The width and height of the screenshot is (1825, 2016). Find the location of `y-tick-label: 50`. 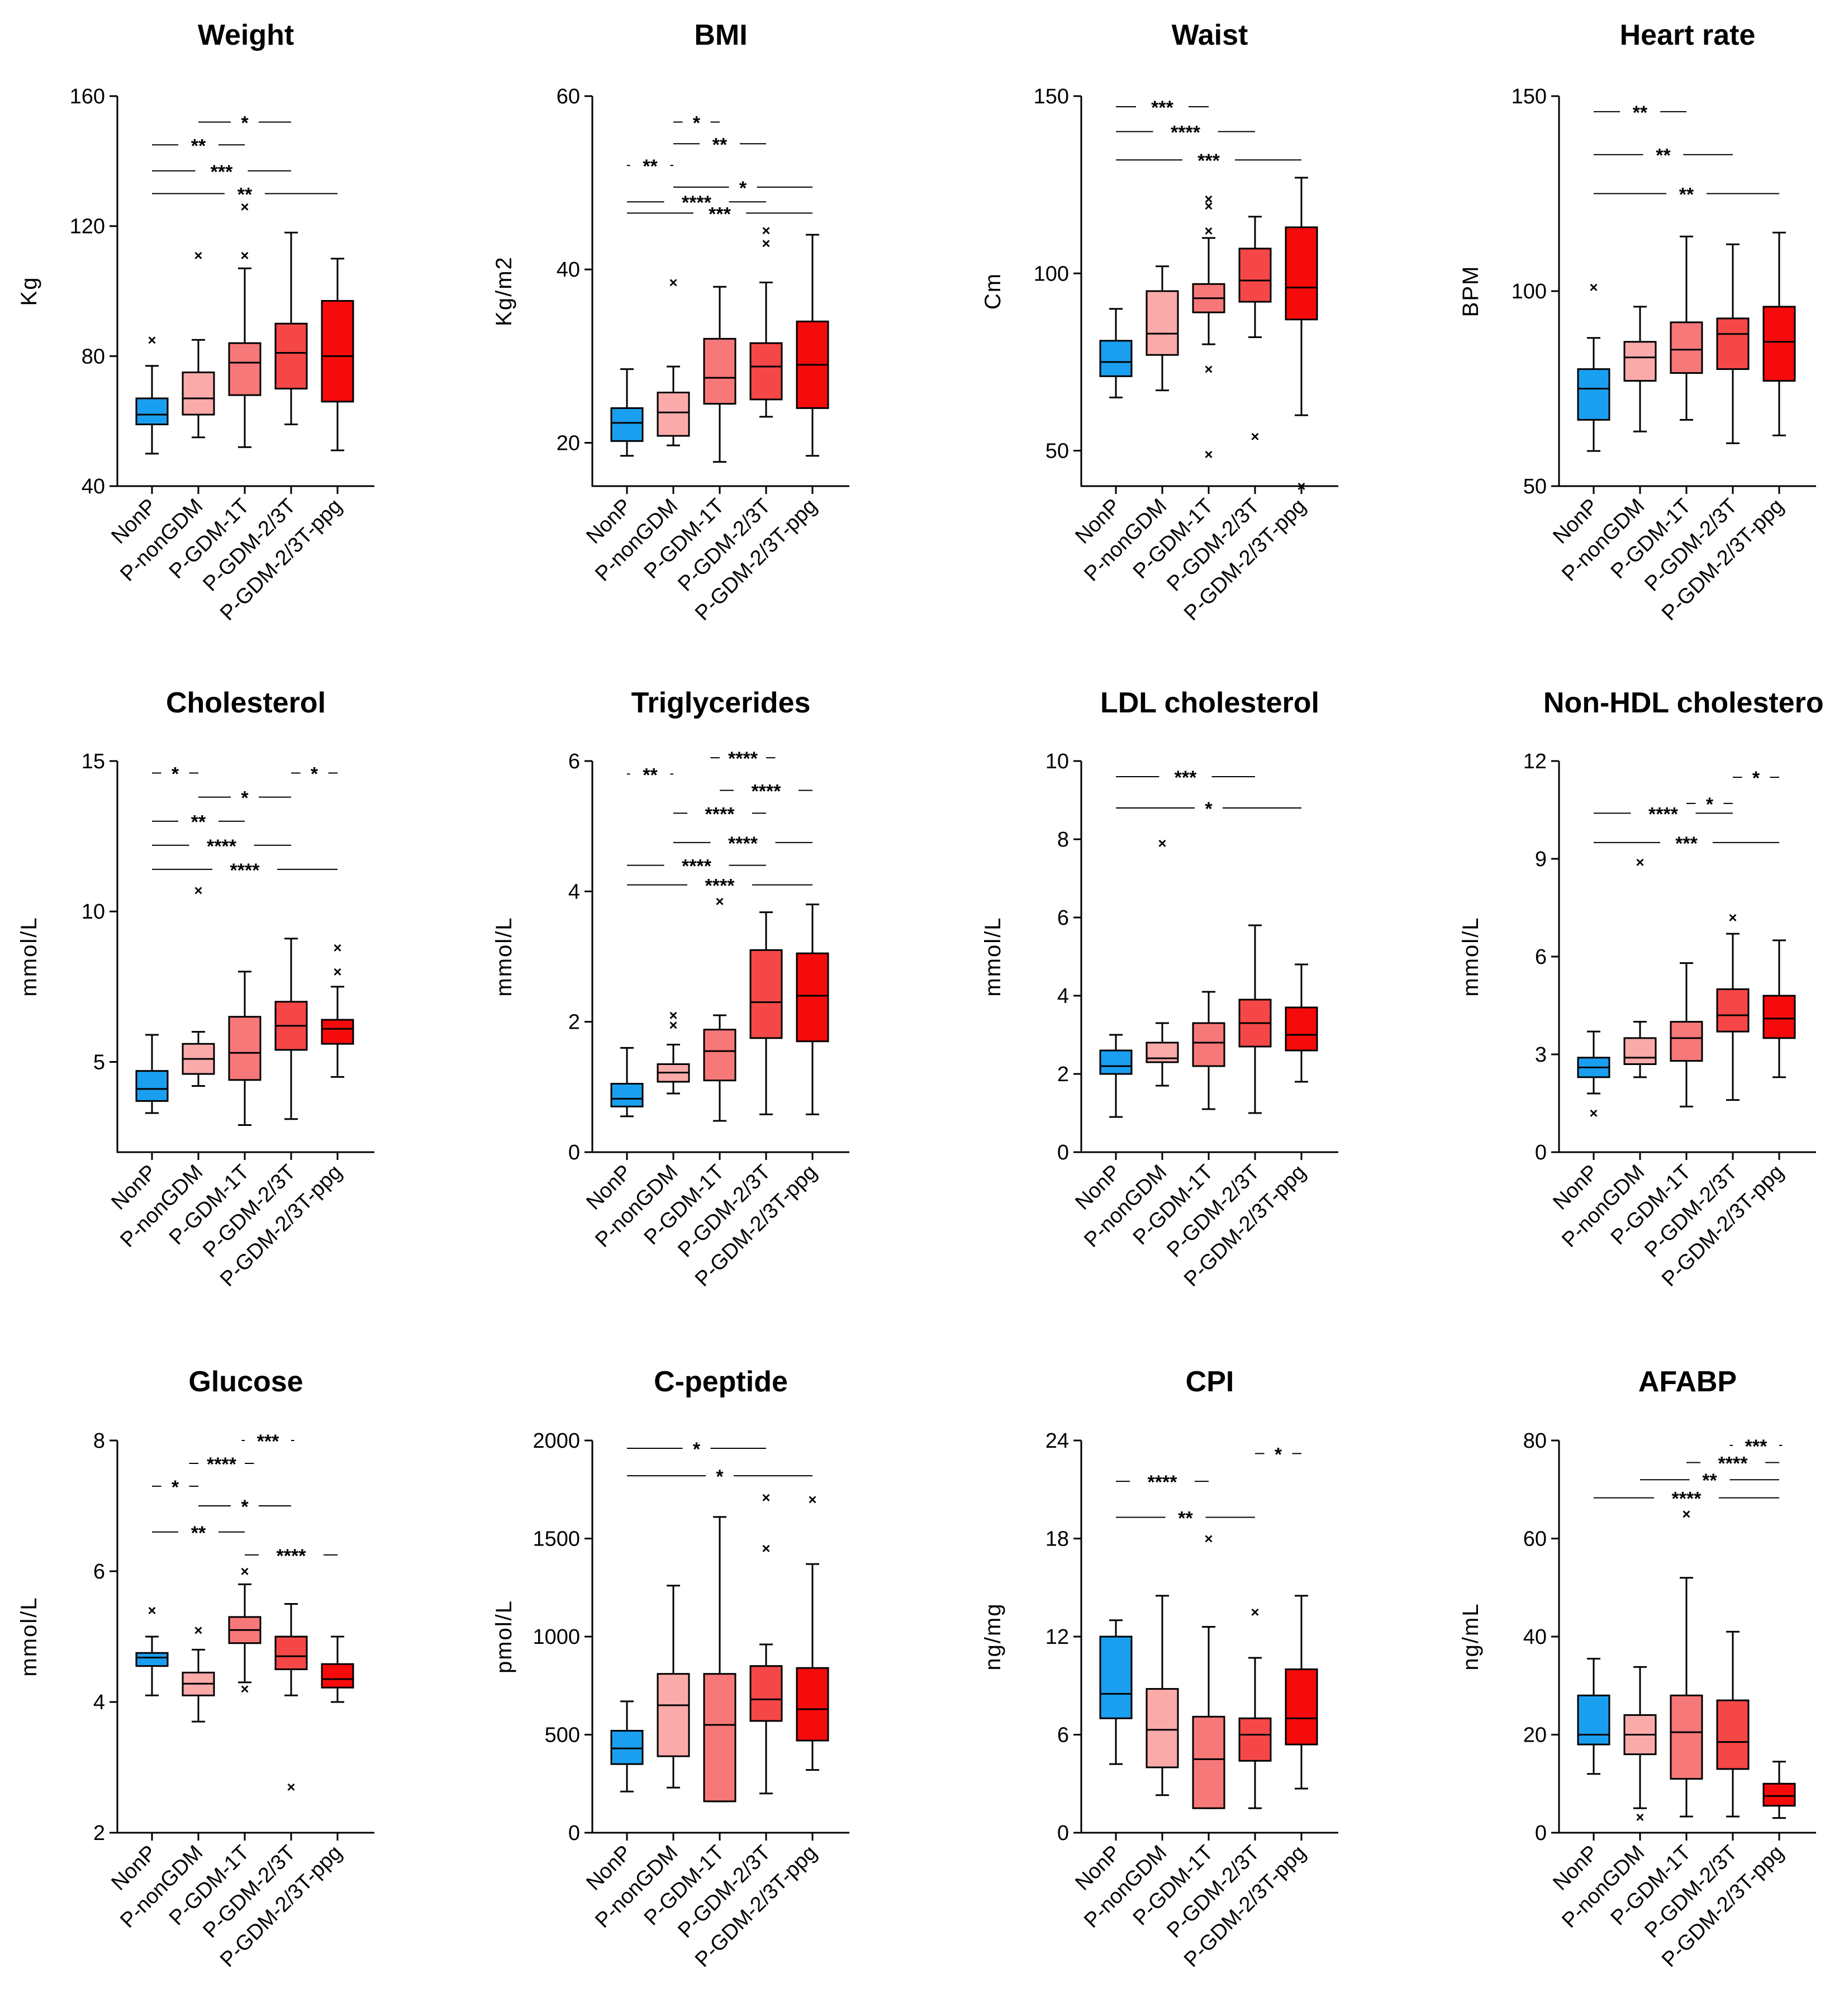

y-tick-label: 50 is located at coordinates (1057, 451).